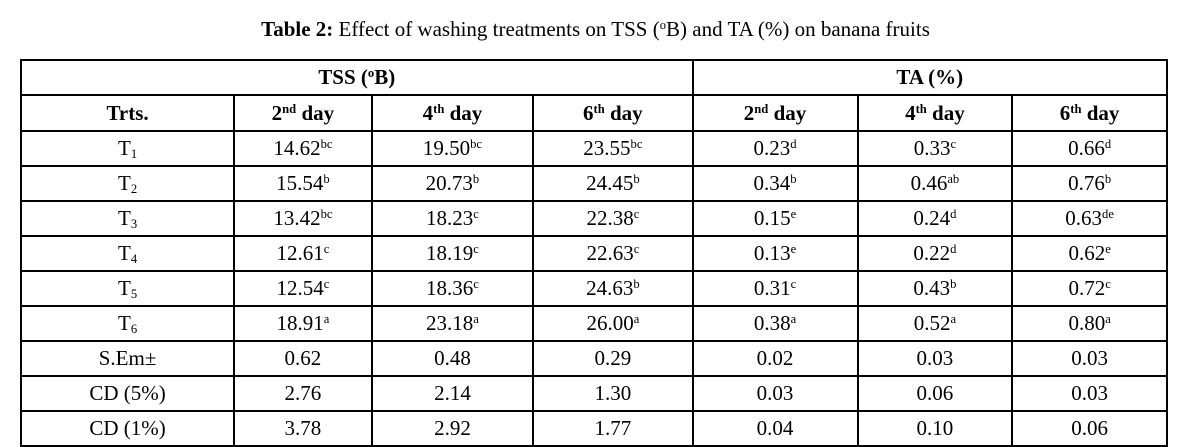 Image resolution: width=1191 pixels, height=447 pixels. What do you see at coordinates (775, 183) in the screenshot?
I see `table-cell: 0.34b` at bounding box center [775, 183].